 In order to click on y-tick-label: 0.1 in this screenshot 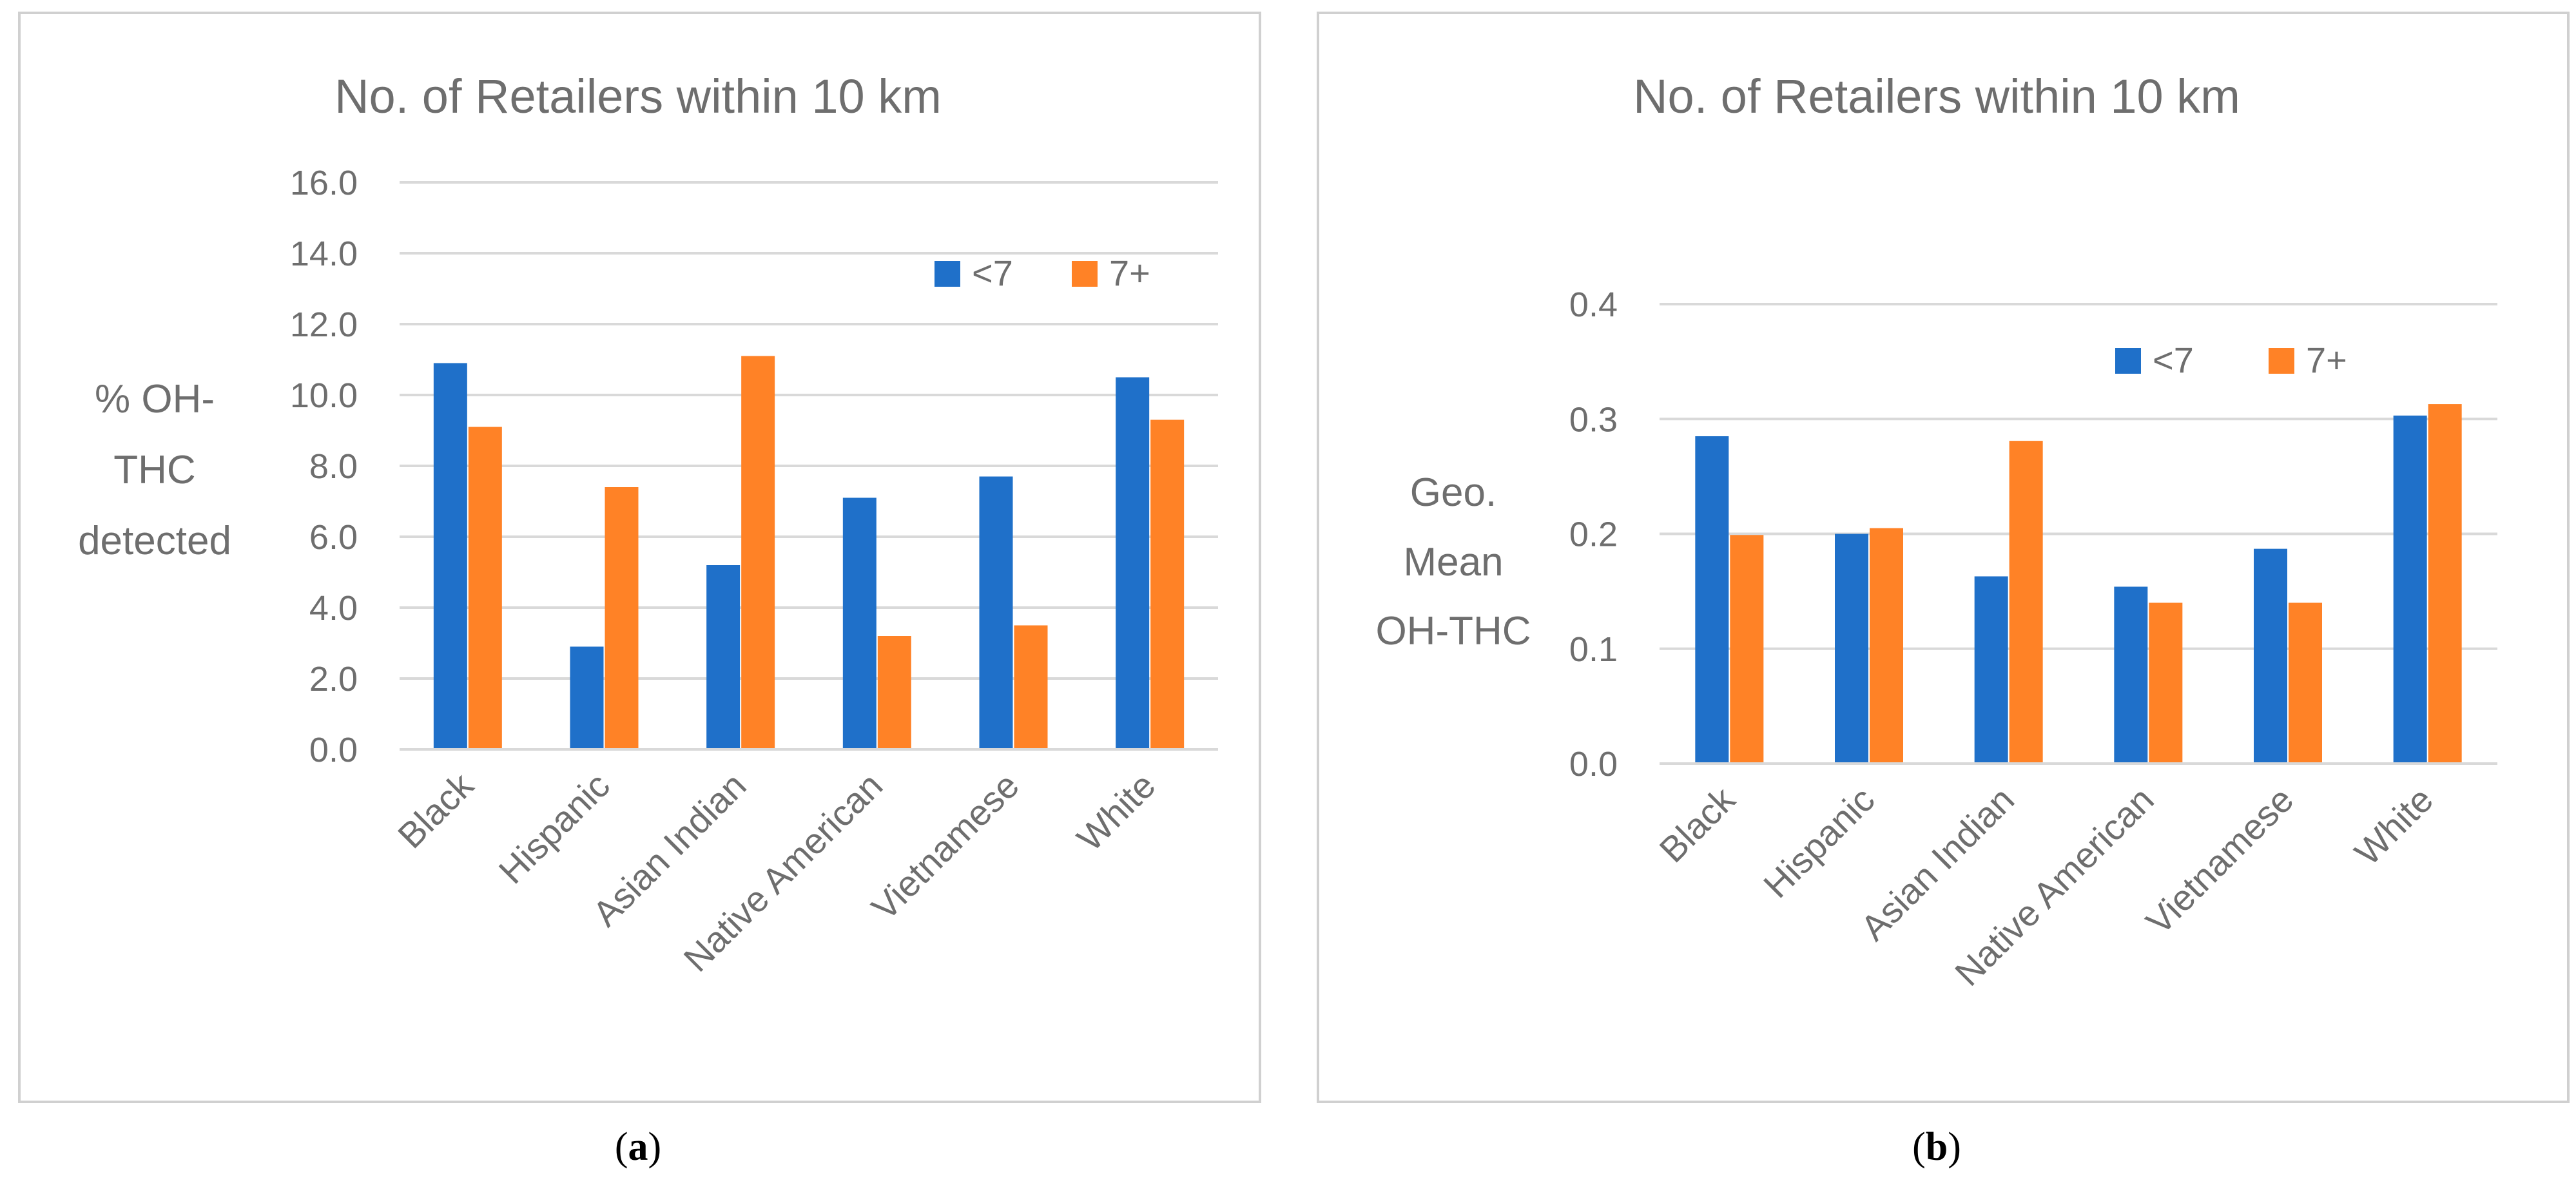, I will do `click(1593, 649)`.